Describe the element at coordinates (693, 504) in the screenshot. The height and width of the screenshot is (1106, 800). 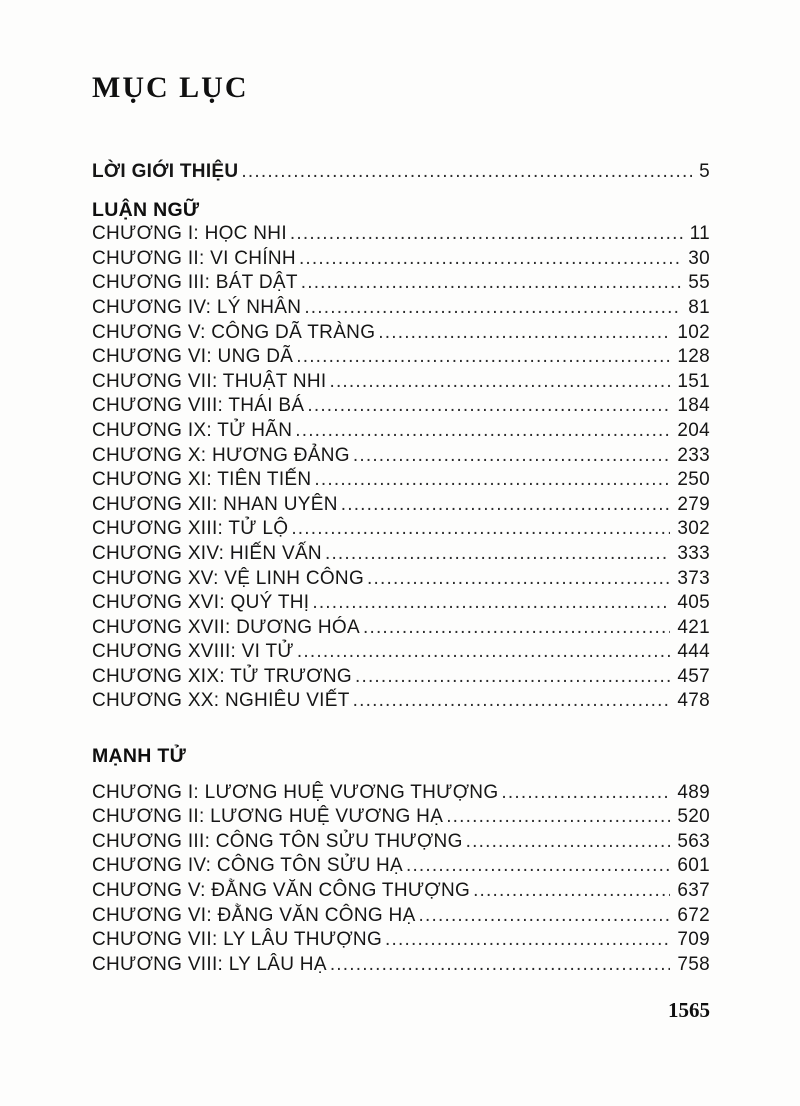
I see `toc-entry-page: 279` at that location.